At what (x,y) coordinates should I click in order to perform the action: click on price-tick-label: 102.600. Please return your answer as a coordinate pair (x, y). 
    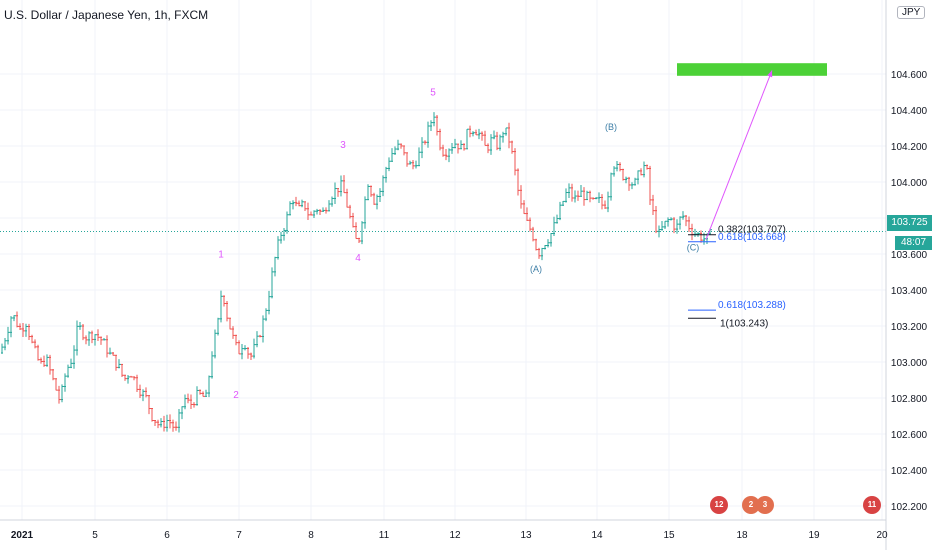
    Looking at the image, I should click on (909, 435).